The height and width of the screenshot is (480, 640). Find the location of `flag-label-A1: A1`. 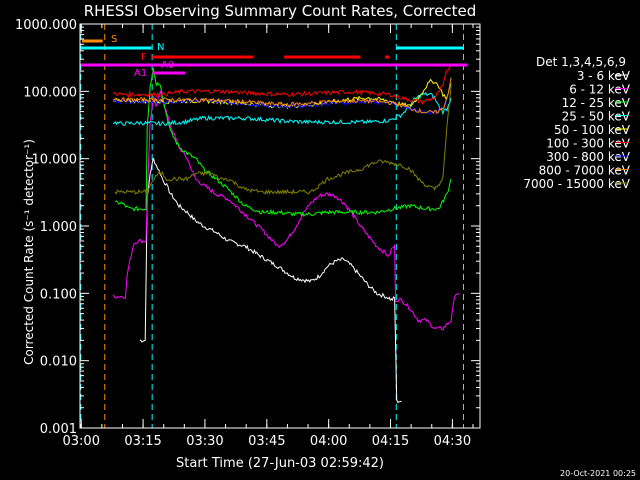

flag-label-A1: A1 is located at coordinates (140, 73).